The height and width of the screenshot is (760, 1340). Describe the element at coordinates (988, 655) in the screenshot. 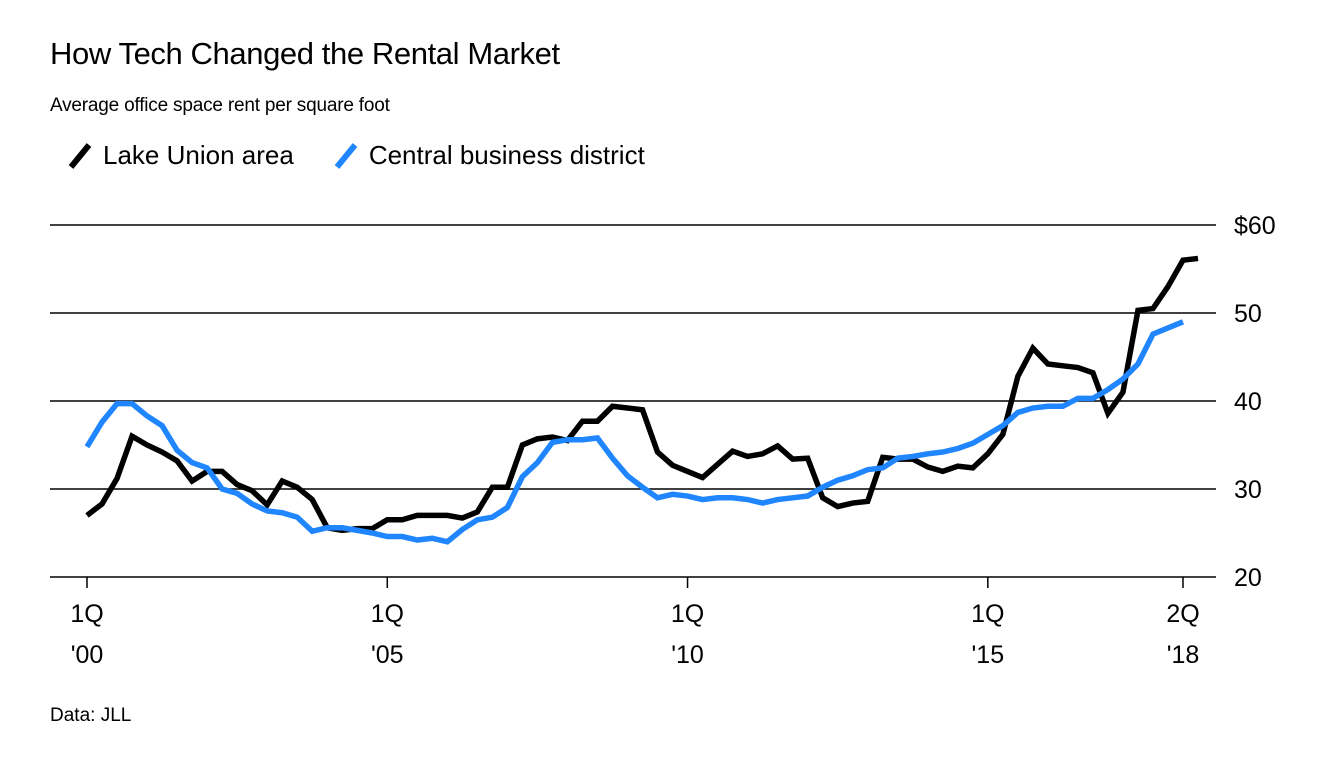

I see `x-tick-label-year: '15` at that location.